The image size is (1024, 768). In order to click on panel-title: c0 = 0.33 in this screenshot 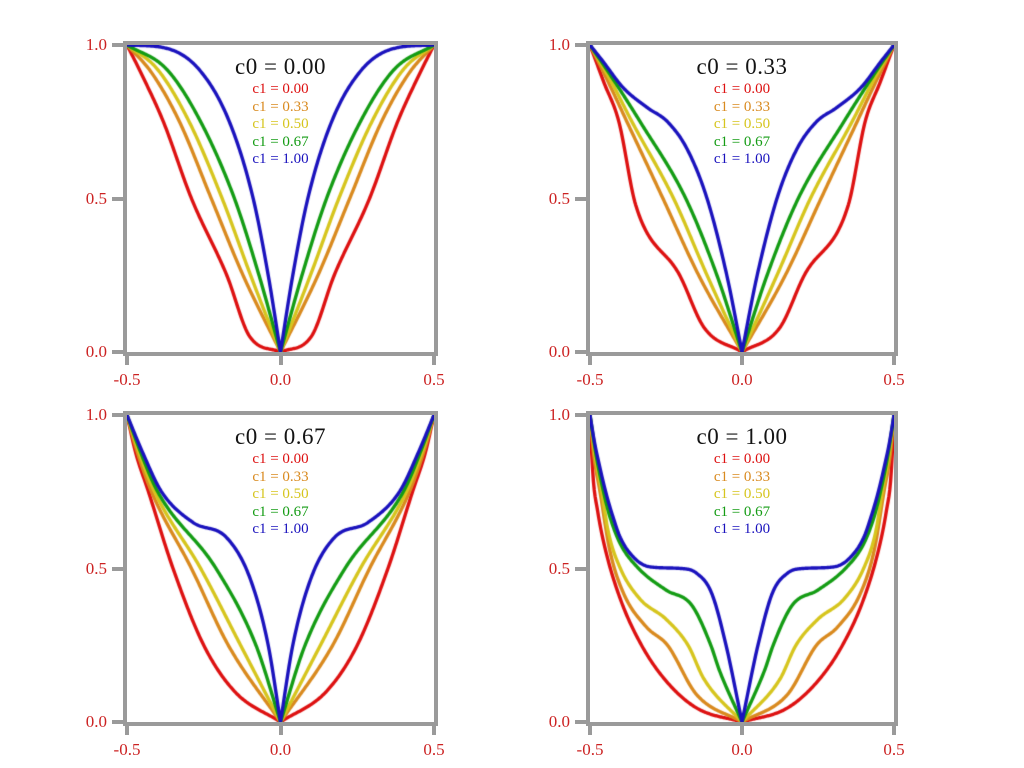, I will do `click(742, 66)`.